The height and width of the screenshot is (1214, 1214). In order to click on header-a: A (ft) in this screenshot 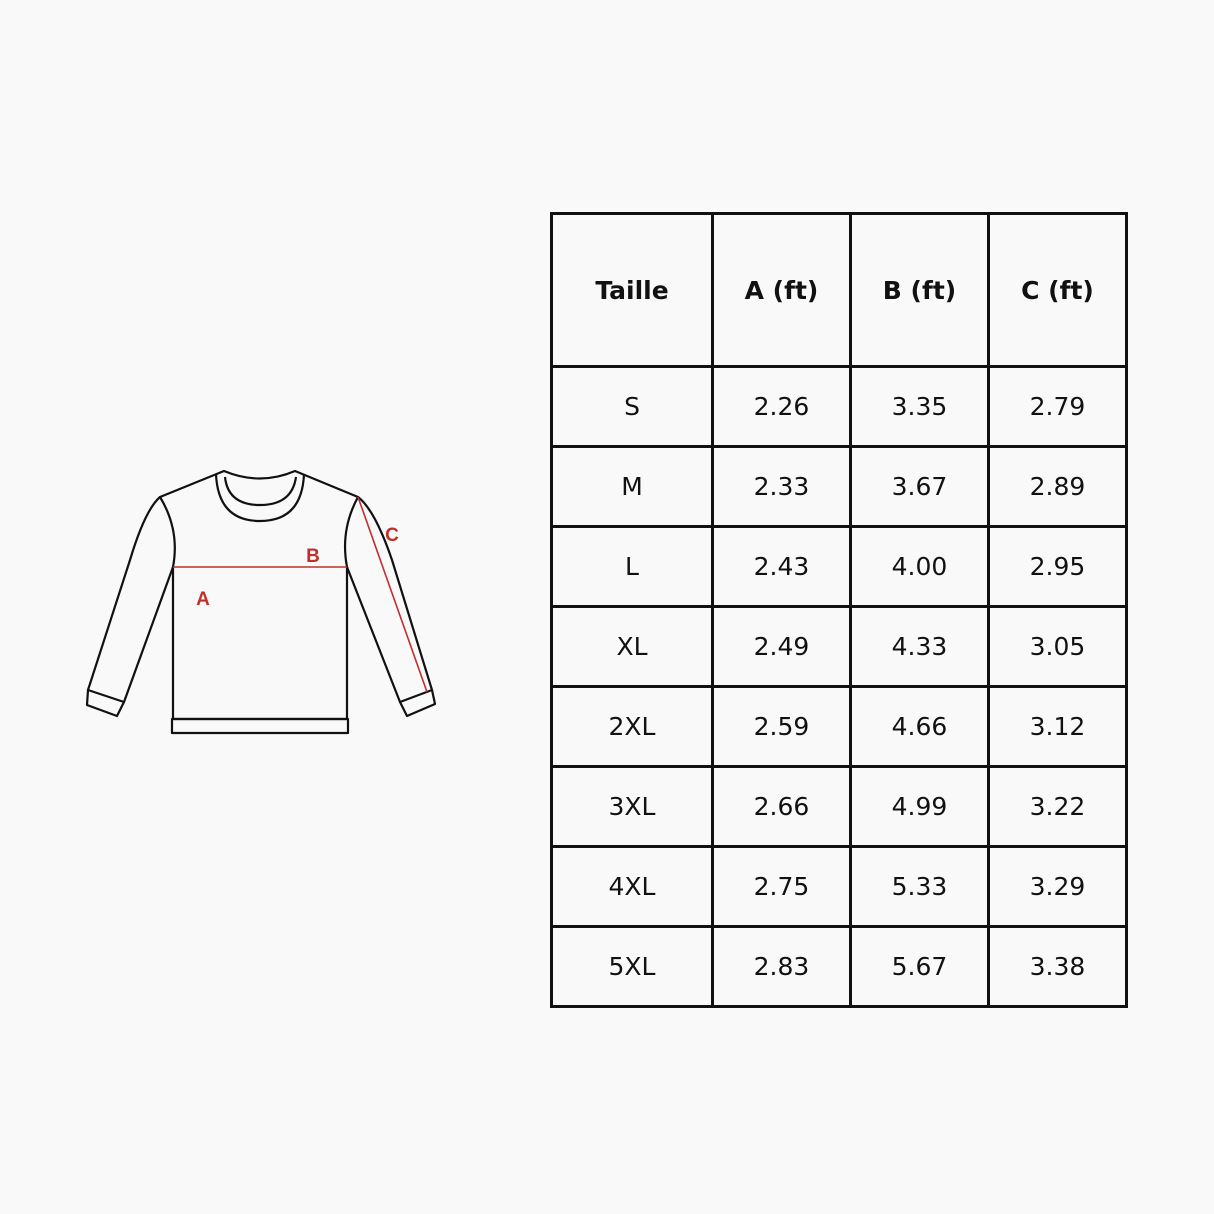, I will do `click(781, 290)`.